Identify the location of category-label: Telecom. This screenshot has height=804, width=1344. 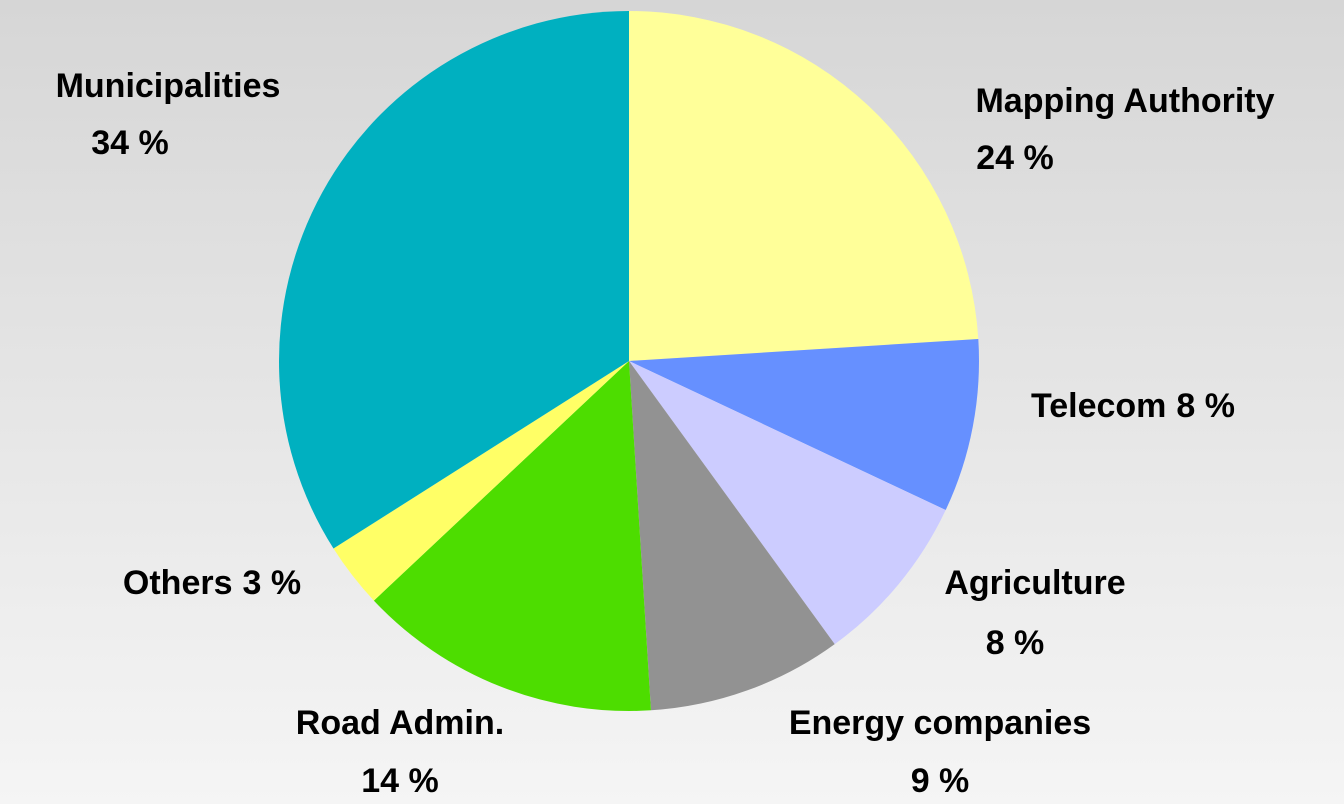
(1098, 406).